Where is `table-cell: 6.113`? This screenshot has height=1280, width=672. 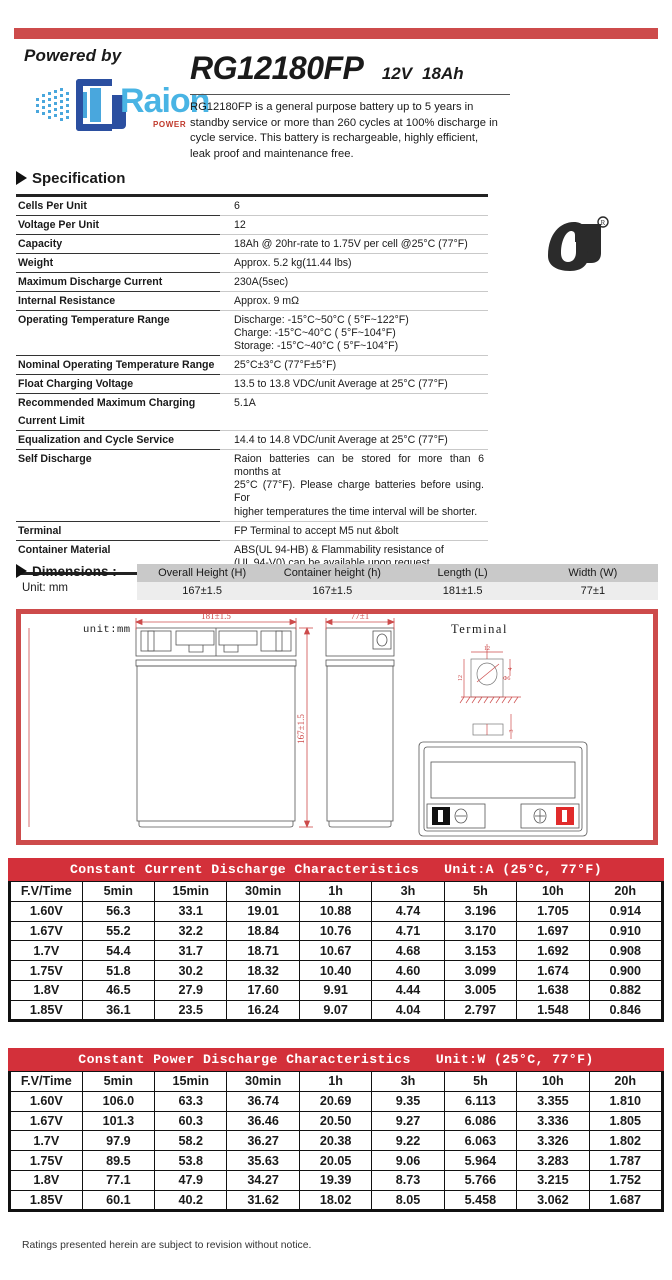
table-cell: 6.113 is located at coordinates (480, 1101).